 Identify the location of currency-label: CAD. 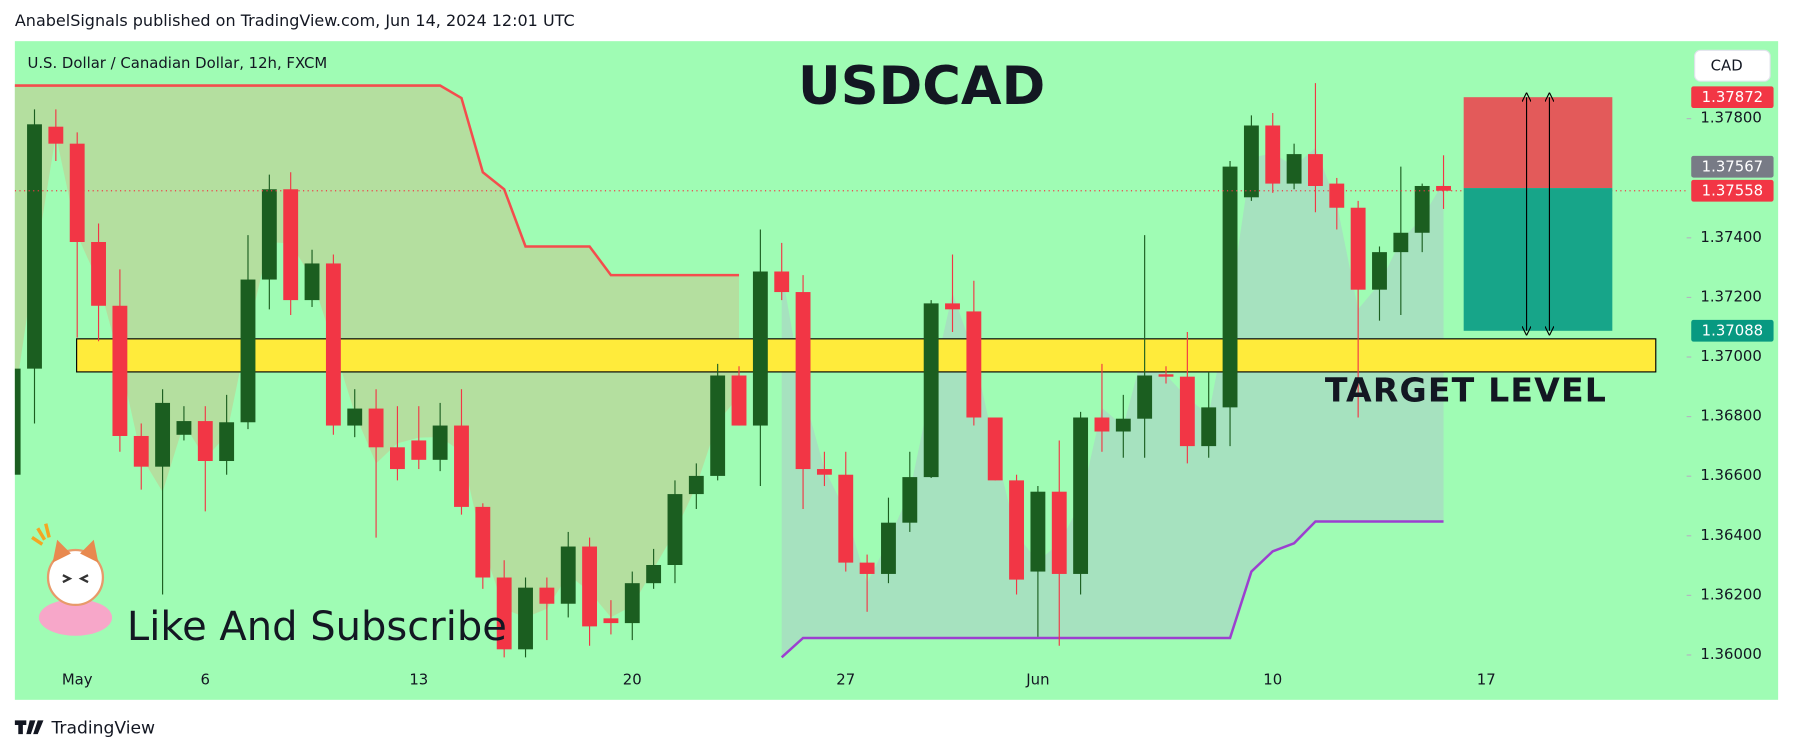
(1727, 65).